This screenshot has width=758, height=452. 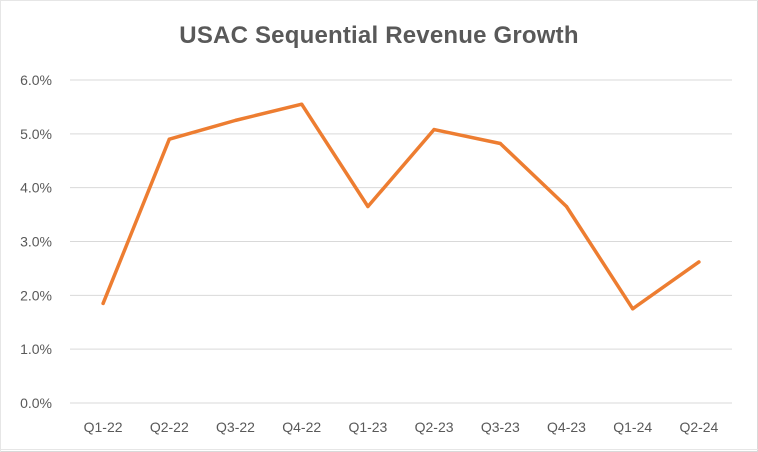 What do you see at coordinates (379, 449) in the screenshot?
I see `sheet-gridline-bottom` at bounding box center [379, 449].